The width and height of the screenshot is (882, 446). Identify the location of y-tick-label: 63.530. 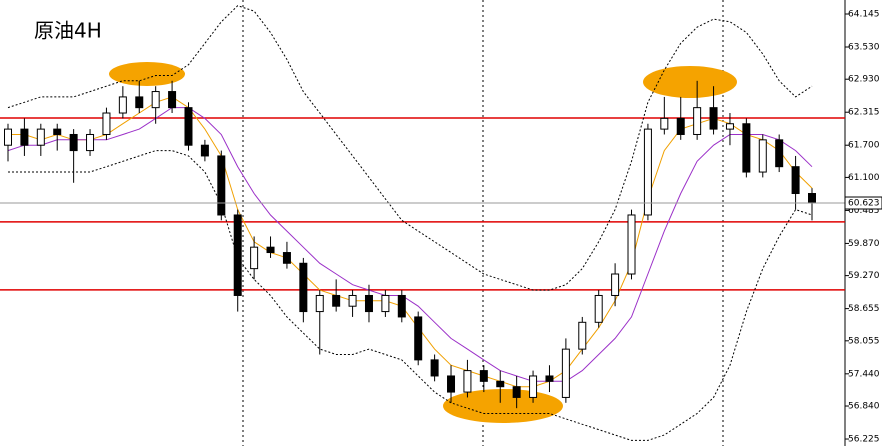
(864, 48).